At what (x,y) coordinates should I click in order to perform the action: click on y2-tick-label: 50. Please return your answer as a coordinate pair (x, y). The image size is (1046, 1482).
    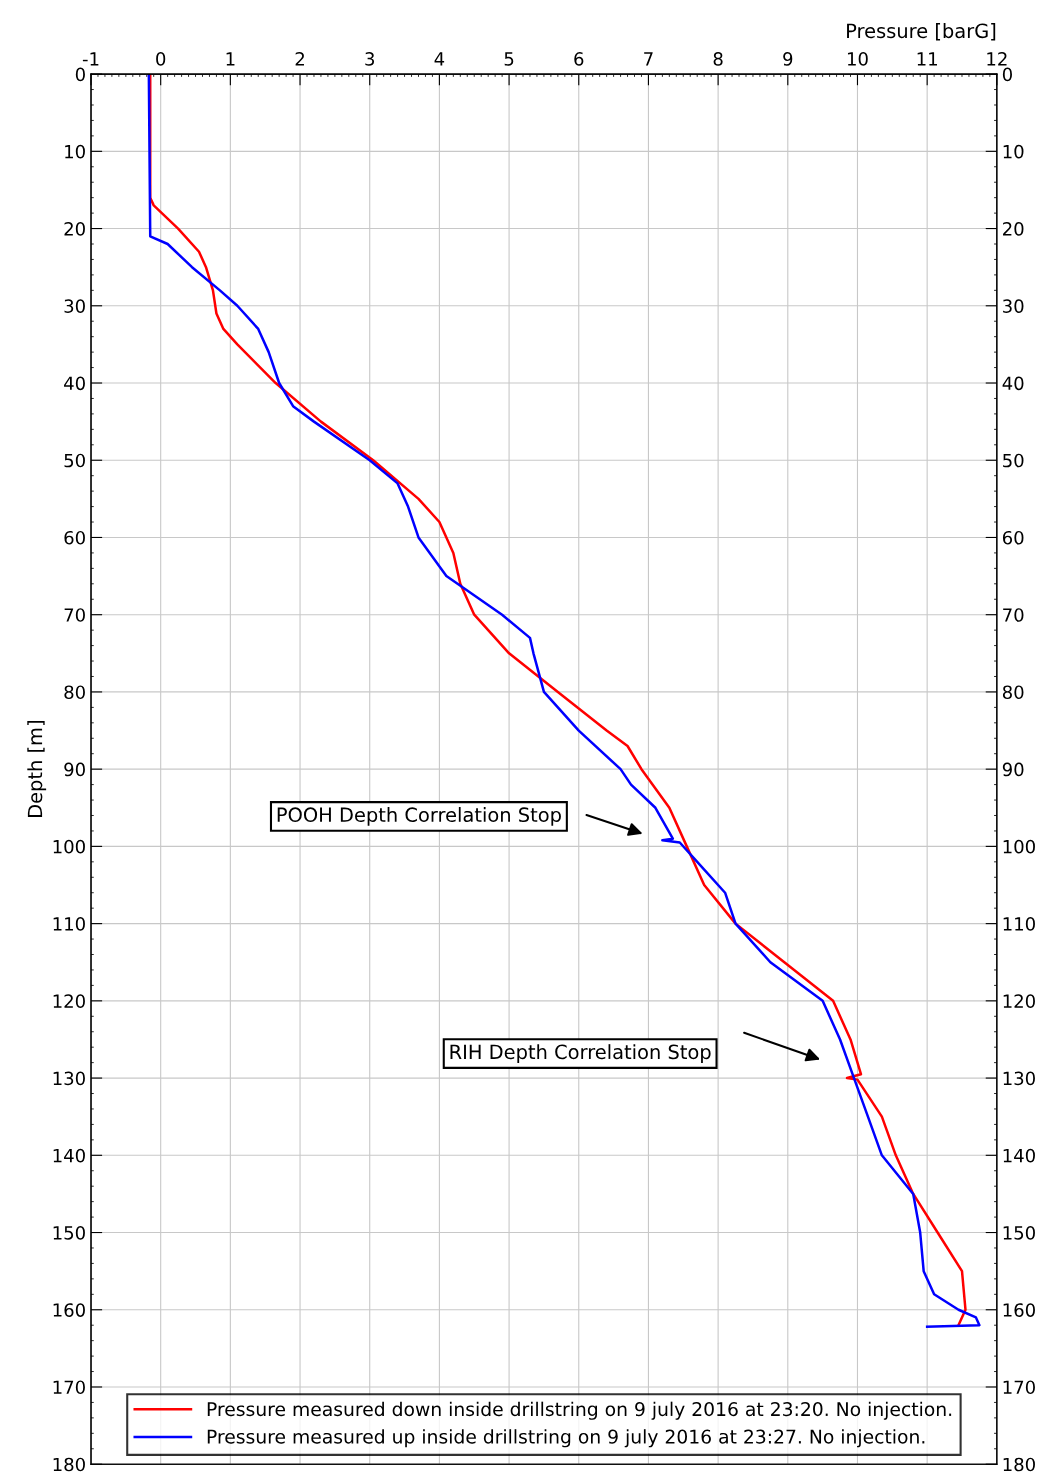
    Looking at the image, I should click on (1013, 460).